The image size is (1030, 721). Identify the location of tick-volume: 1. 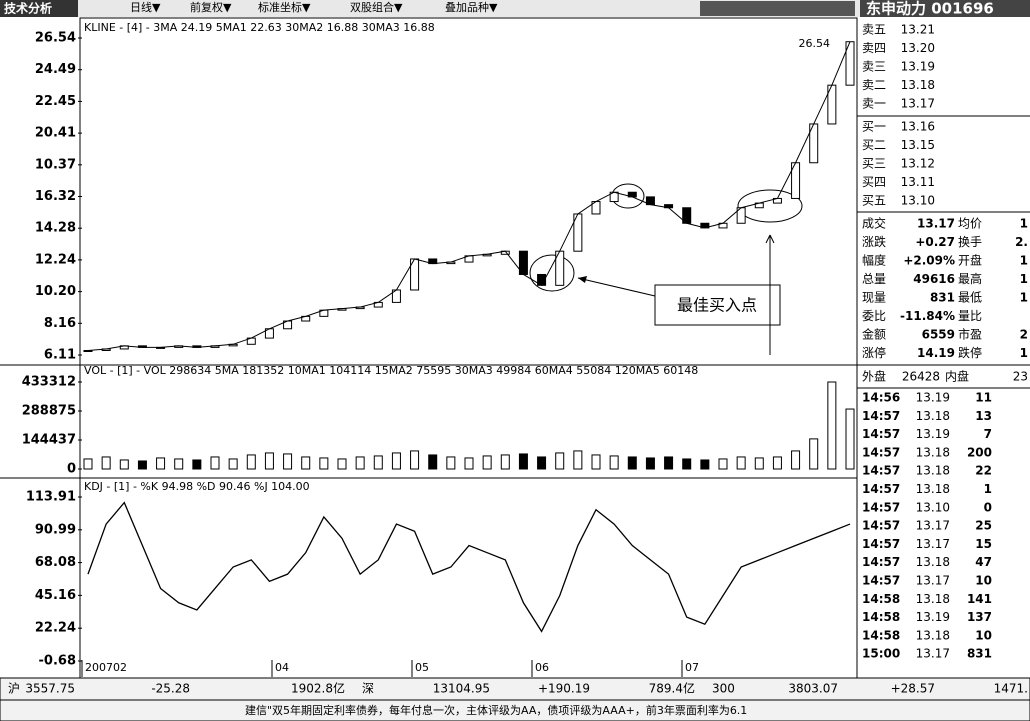
(988, 489).